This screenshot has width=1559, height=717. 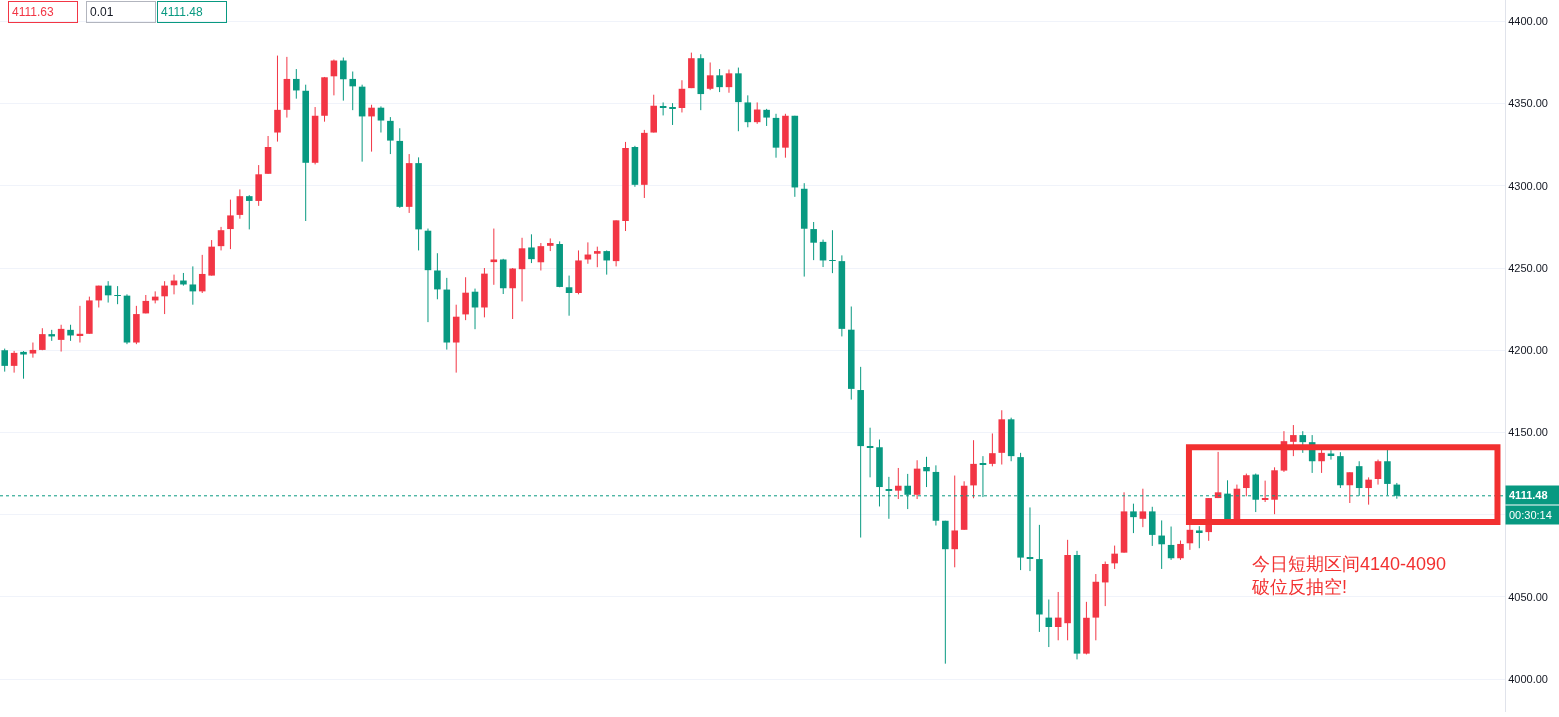 I want to click on annotation: 今日短期区间4140-4090 破位反抽空!, so click(x=1349, y=576).